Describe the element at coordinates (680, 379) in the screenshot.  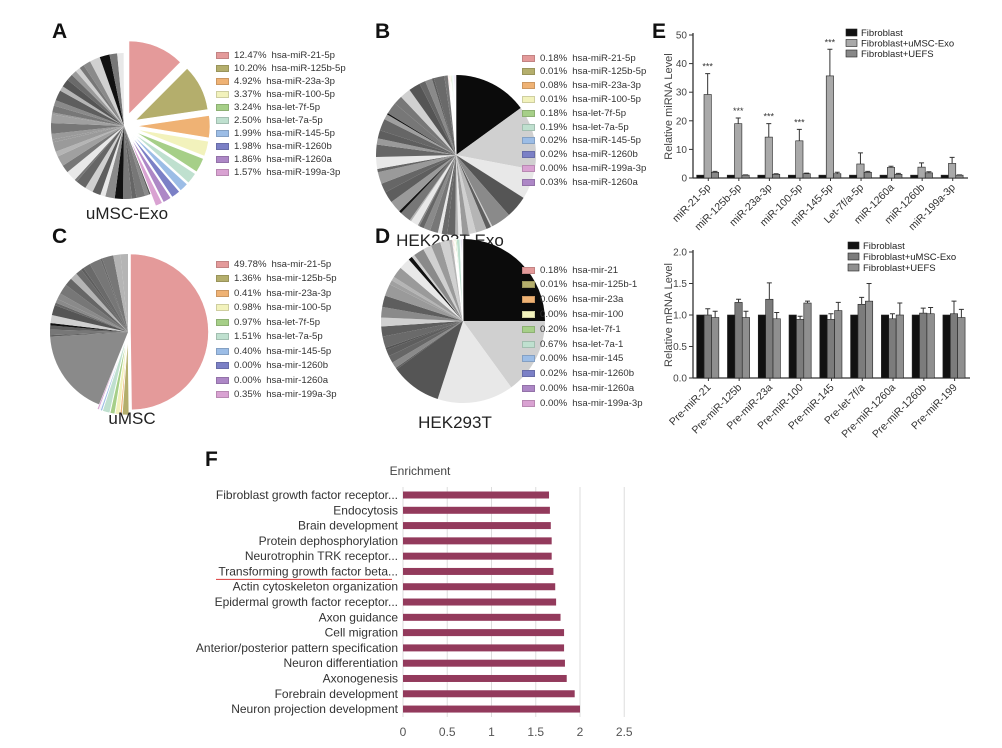
I see `y-tick-label: 0.0` at that location.